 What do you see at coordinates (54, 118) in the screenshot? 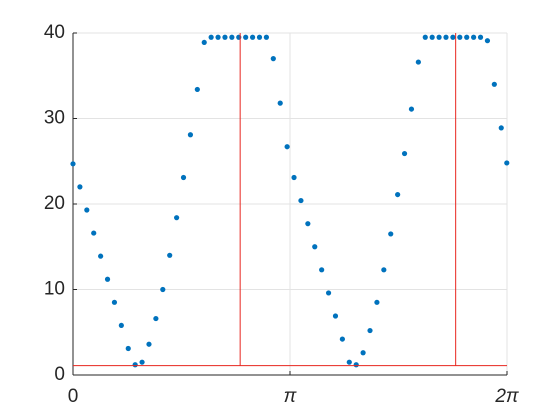
I see `y-tick-label: 30` at bounding box center [54, 118].